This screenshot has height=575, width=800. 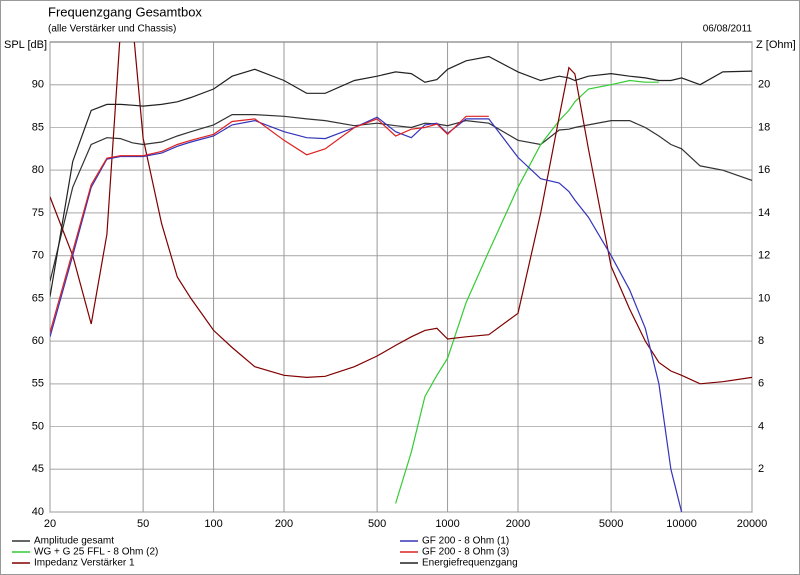 What do you see at coordinates (38, 426) in the screenshot?
I see `y-tick-label: 50` at bounding box center [38, 426].